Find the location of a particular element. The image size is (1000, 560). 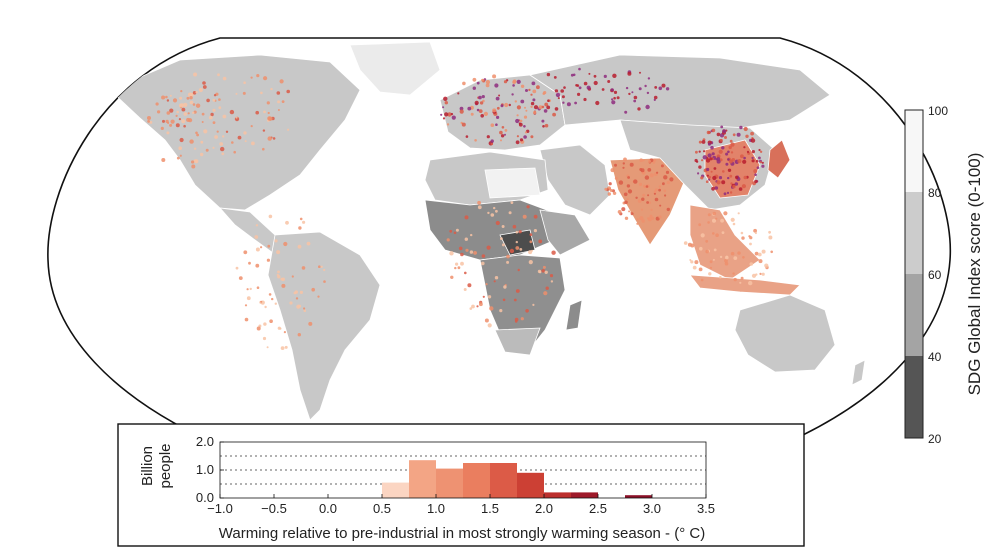

colorbar-tick-80: 80 is located at coordinates (935, 193).